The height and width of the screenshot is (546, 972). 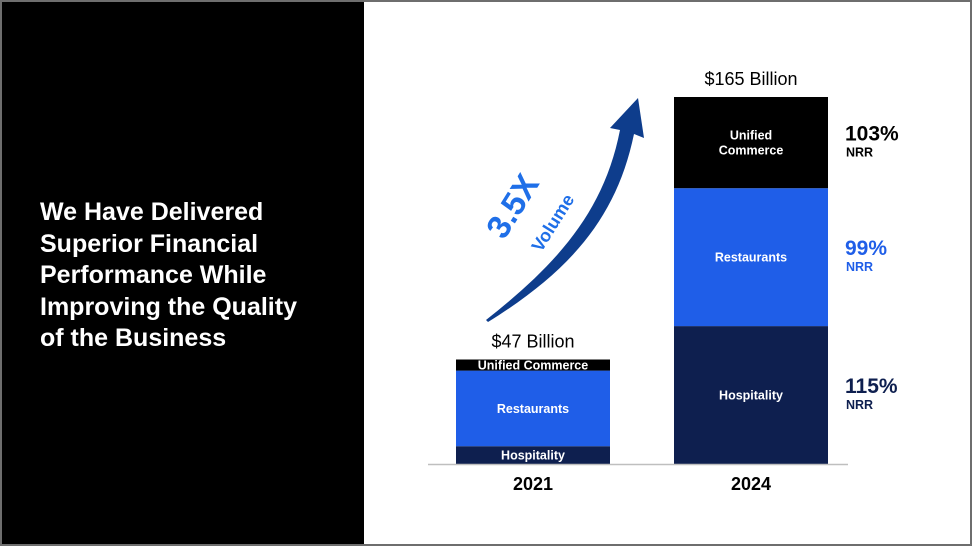 I want to click on headline-line-5: of the Business, so click(x=133, y=338).